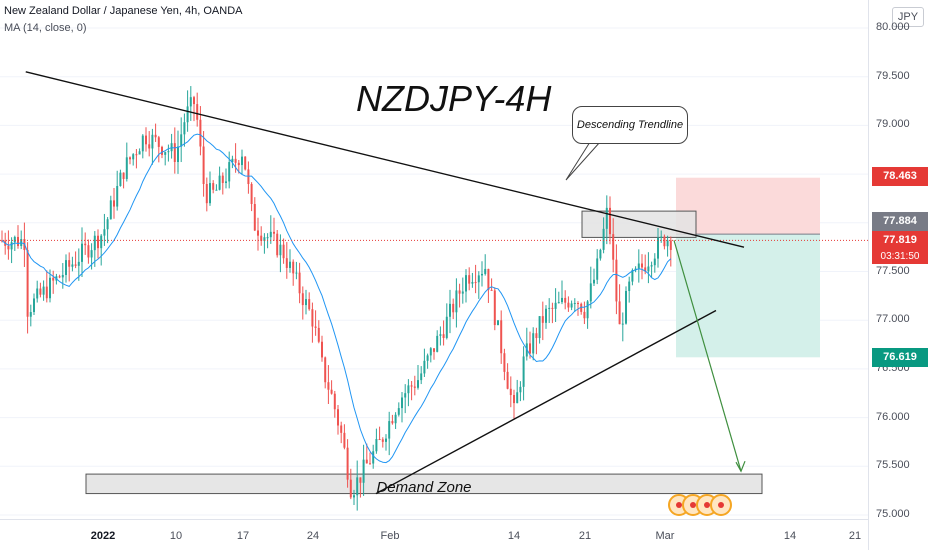  Describe the element at coordinates (454, 98) in the screenshot. I see `chart-title-annotation: NZDJPY-4H` at that location.